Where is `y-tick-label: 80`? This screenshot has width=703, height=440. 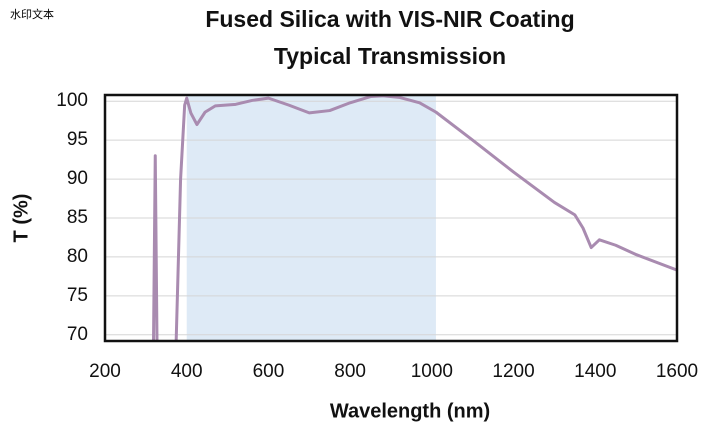 y-tick-label: 80 is located at coordinates (77, 256).